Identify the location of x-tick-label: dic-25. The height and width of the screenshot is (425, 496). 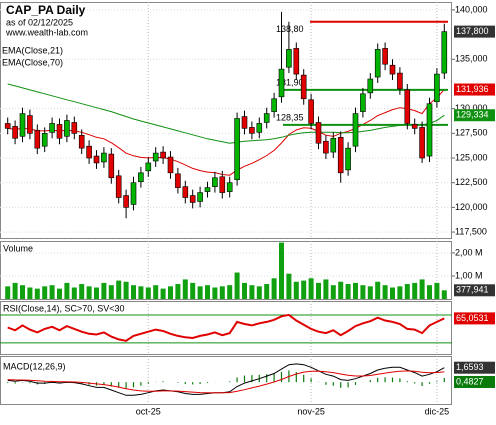
(437, 411).